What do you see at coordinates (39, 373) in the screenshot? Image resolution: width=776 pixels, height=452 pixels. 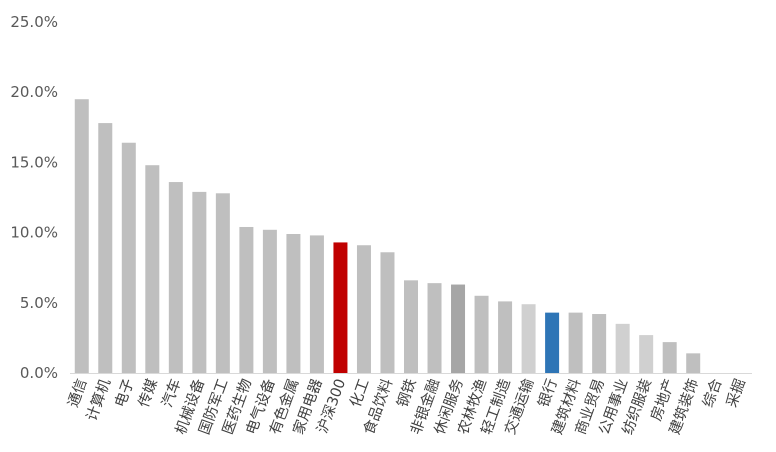 I see `y-tick-label: 0.0%` at bounding box center [39, 373].